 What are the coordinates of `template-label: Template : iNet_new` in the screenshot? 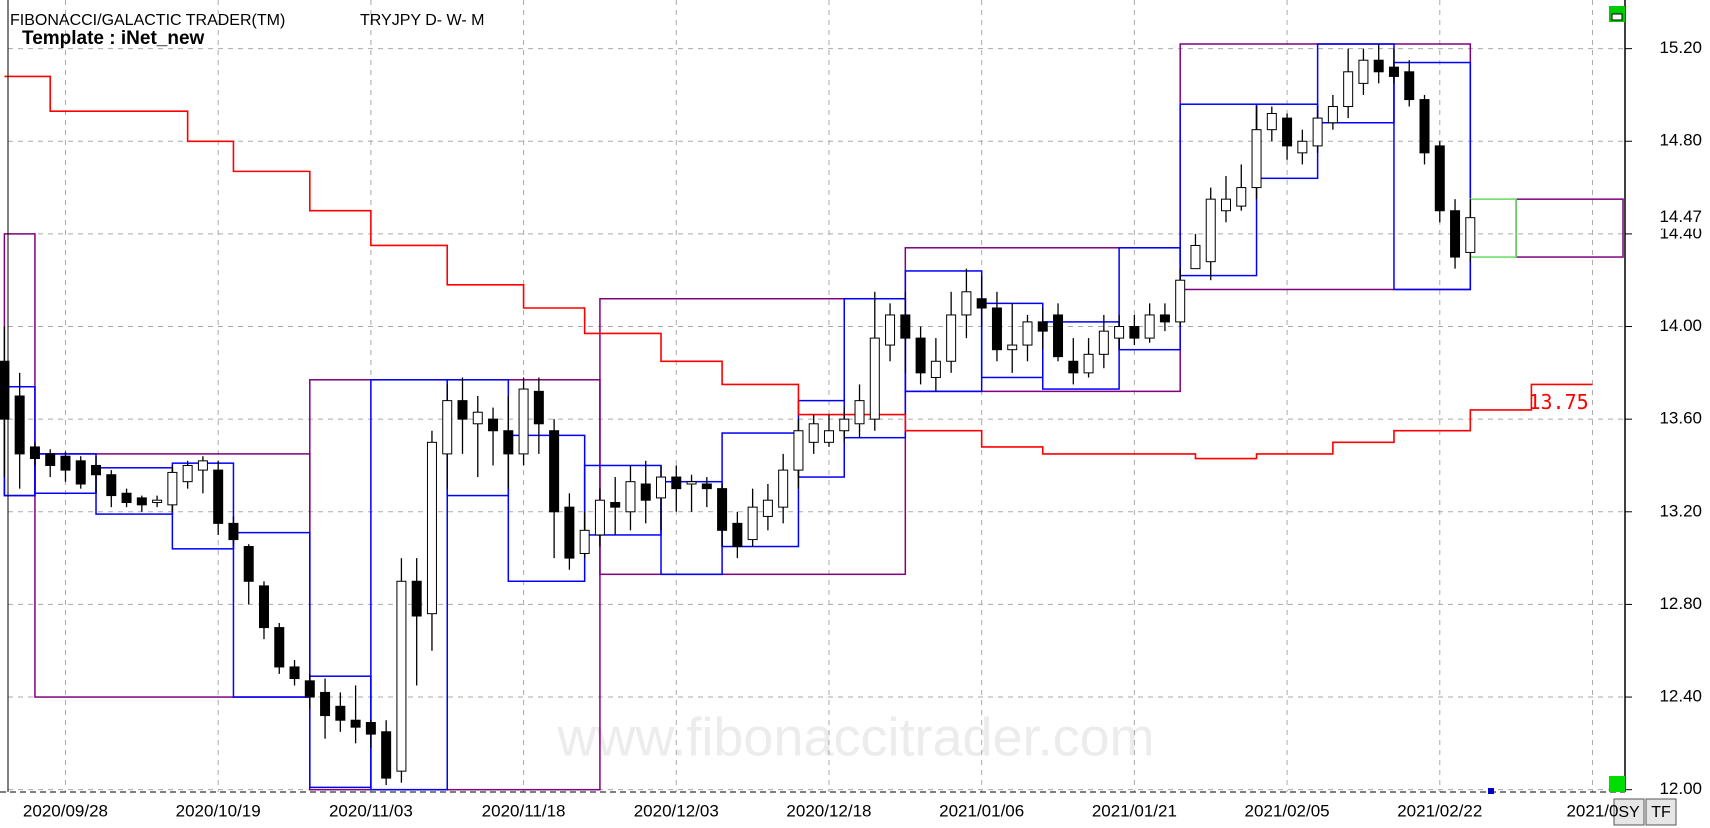 It's located at (113, 38).